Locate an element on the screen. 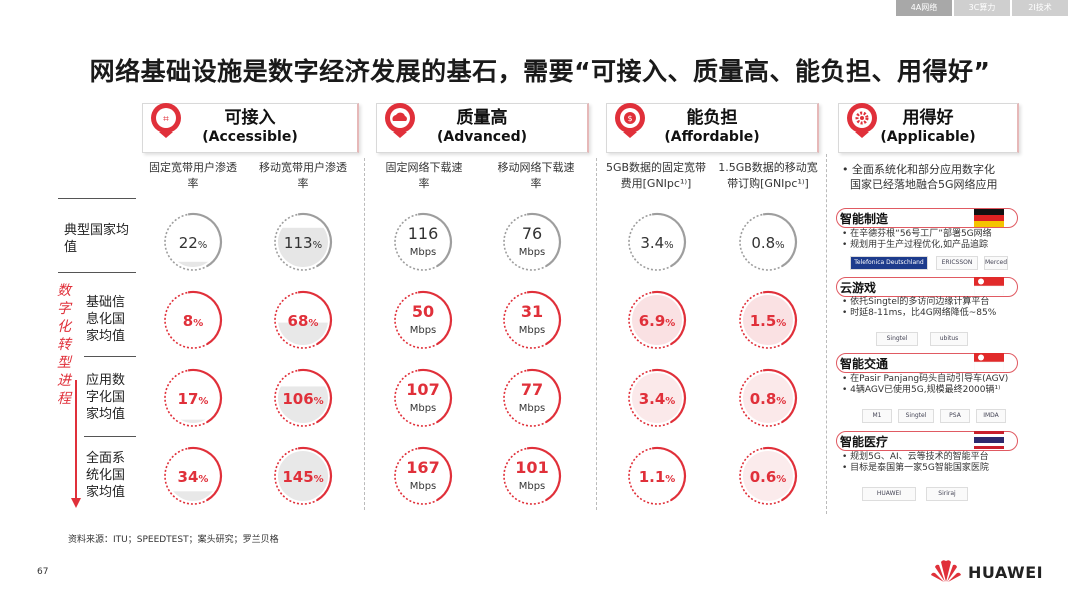 The width and height of the screenshot is (1080, 608). column-header-mobile-cost: 1.5GB数据的移动宽带订购[GNIpc¹⁾] is located at coordinates (768, 175).